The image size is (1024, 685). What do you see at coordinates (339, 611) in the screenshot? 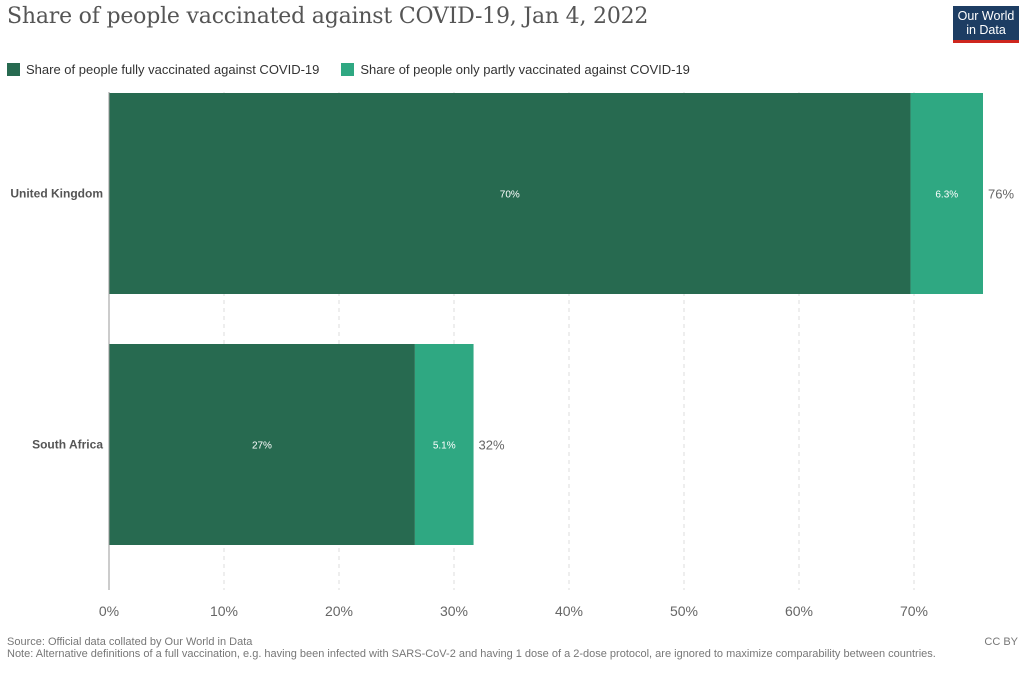
I see `x-tick-label: 20%` at bounding box center [339, 611].